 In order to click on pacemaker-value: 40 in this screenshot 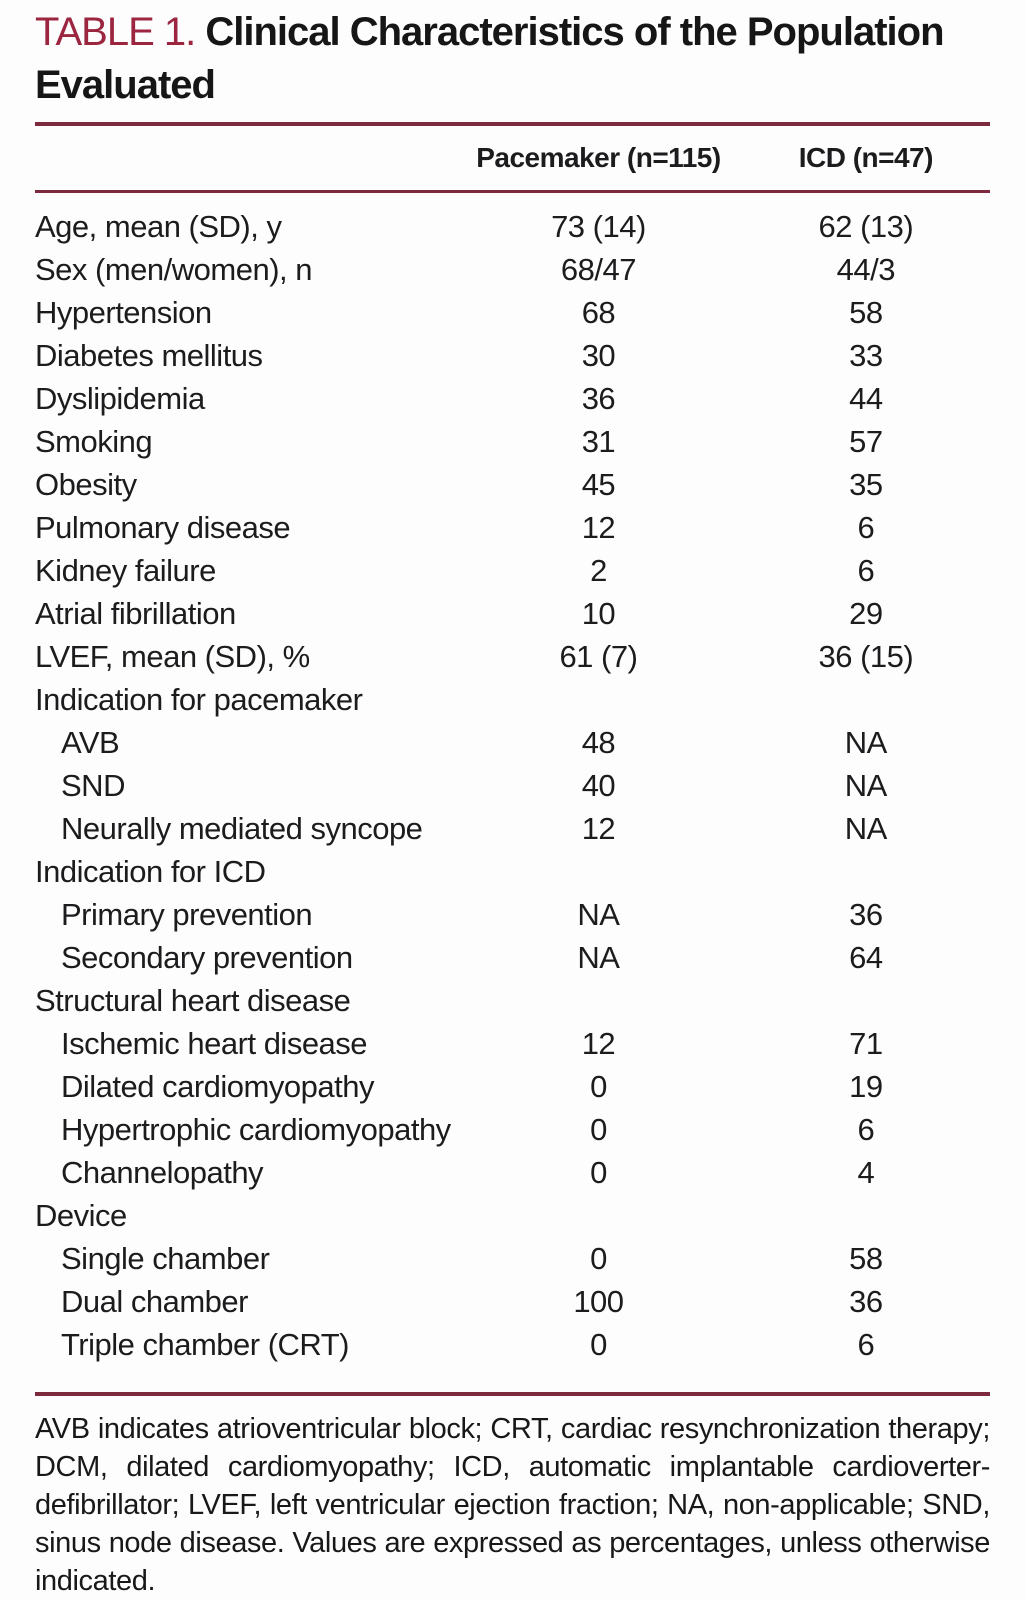, I will do `click(598, 785)`.